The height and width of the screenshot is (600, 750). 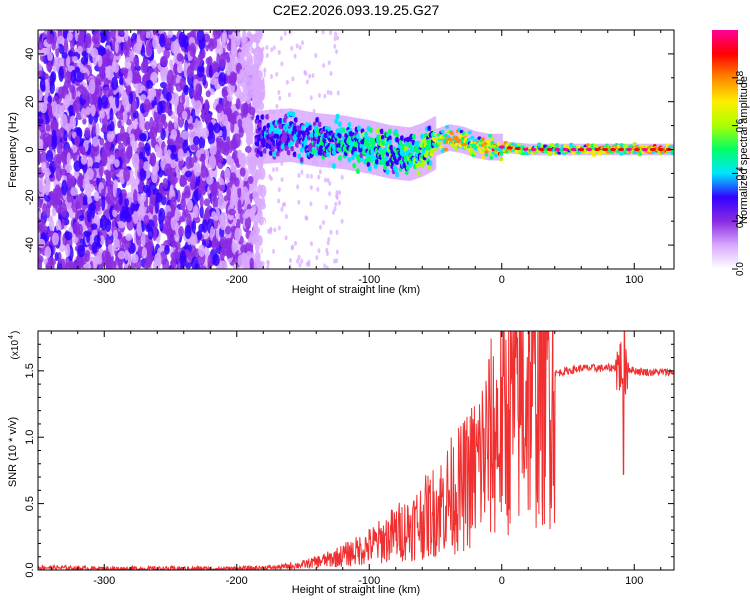 What do you see at coordinates (744, 150) in the screenshot?
I see `colorbar-label: Normalized spectral amplitude` at bounding box center [744, 150].